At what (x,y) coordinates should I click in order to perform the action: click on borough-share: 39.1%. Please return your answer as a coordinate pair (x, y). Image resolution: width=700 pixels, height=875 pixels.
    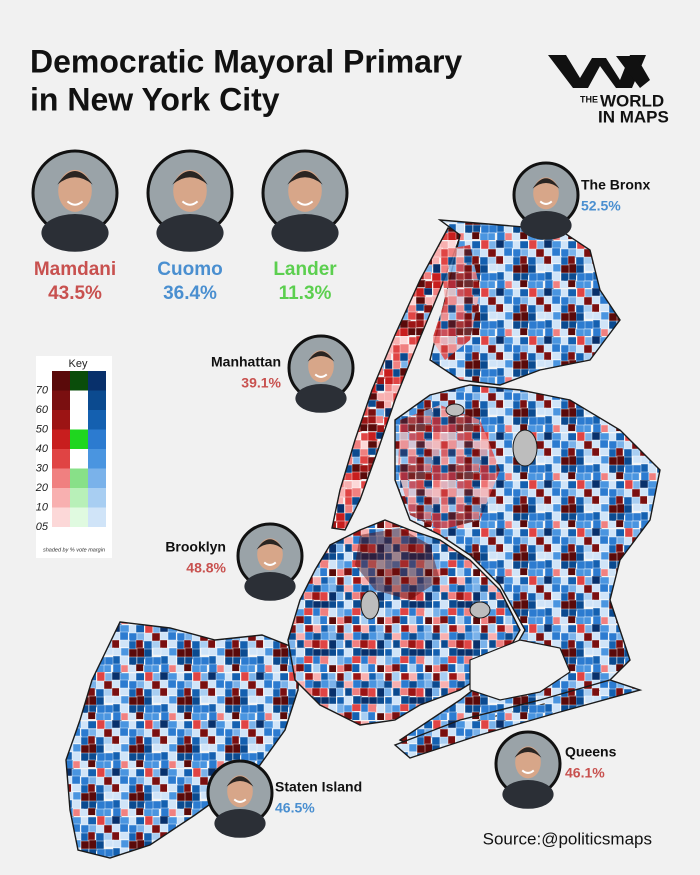
    Looking at the image, I should click on (261, 383).